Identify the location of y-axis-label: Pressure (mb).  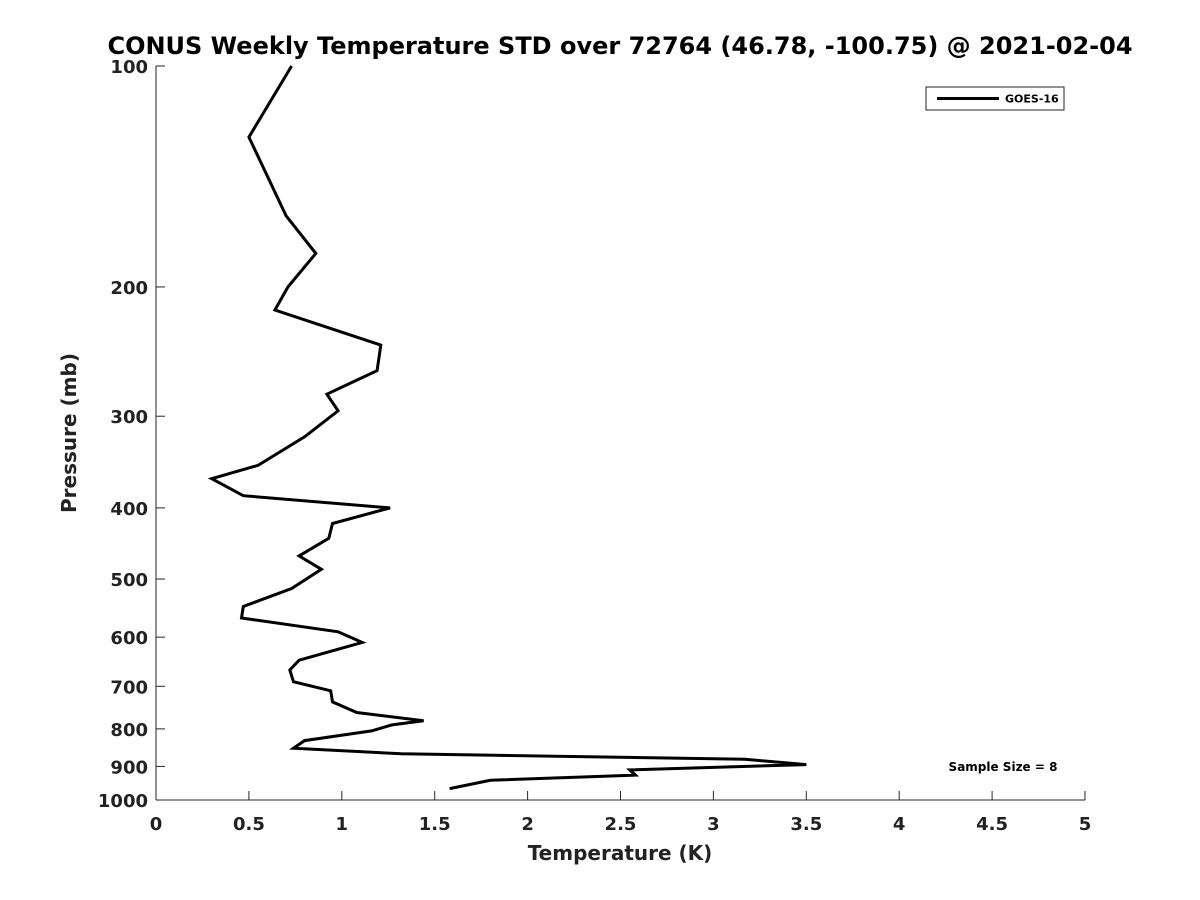
(69, 433).